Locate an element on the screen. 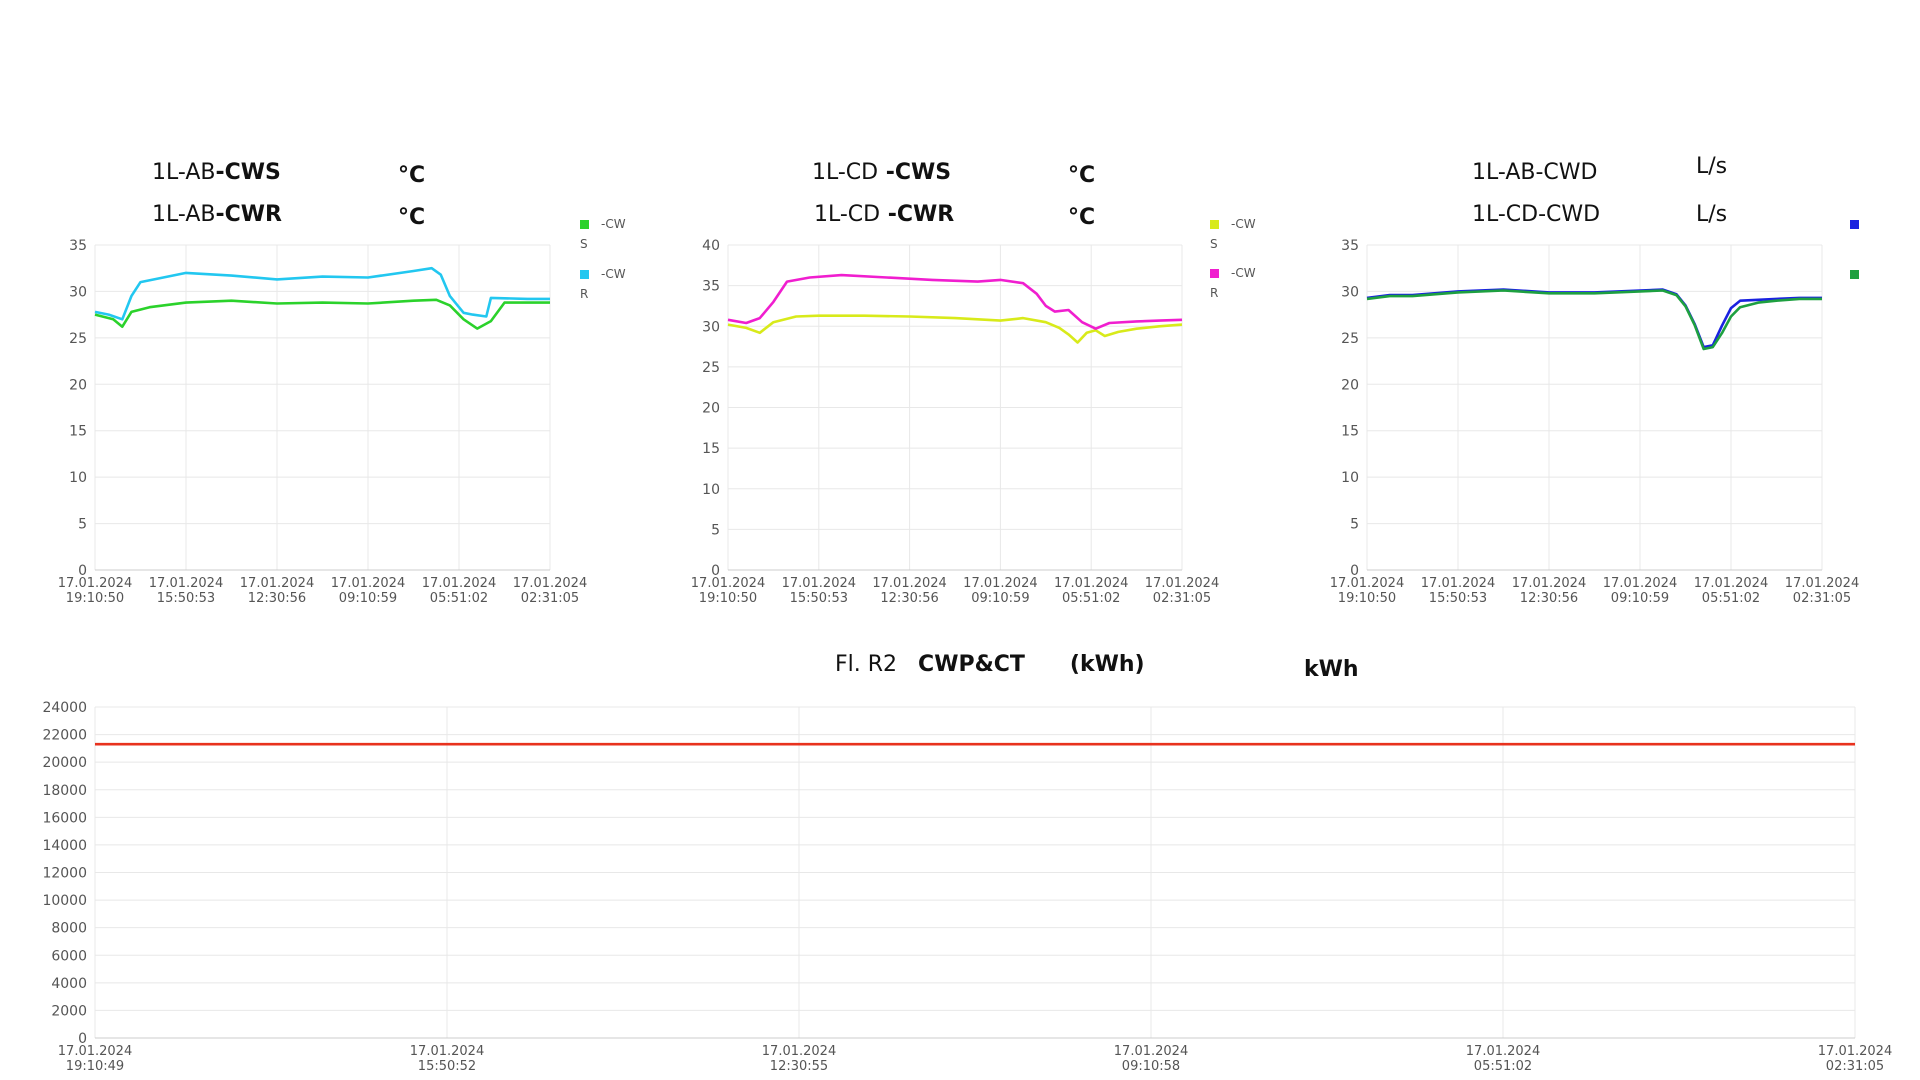  chart1-unit-line2: °C is located at coordinates (412, 217).